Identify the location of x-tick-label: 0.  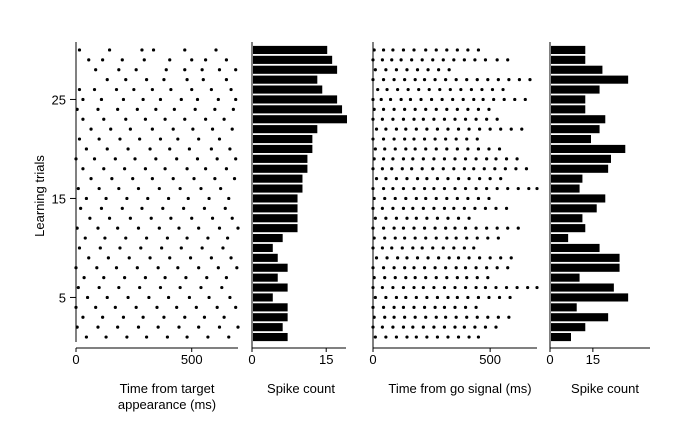
(549, 359).